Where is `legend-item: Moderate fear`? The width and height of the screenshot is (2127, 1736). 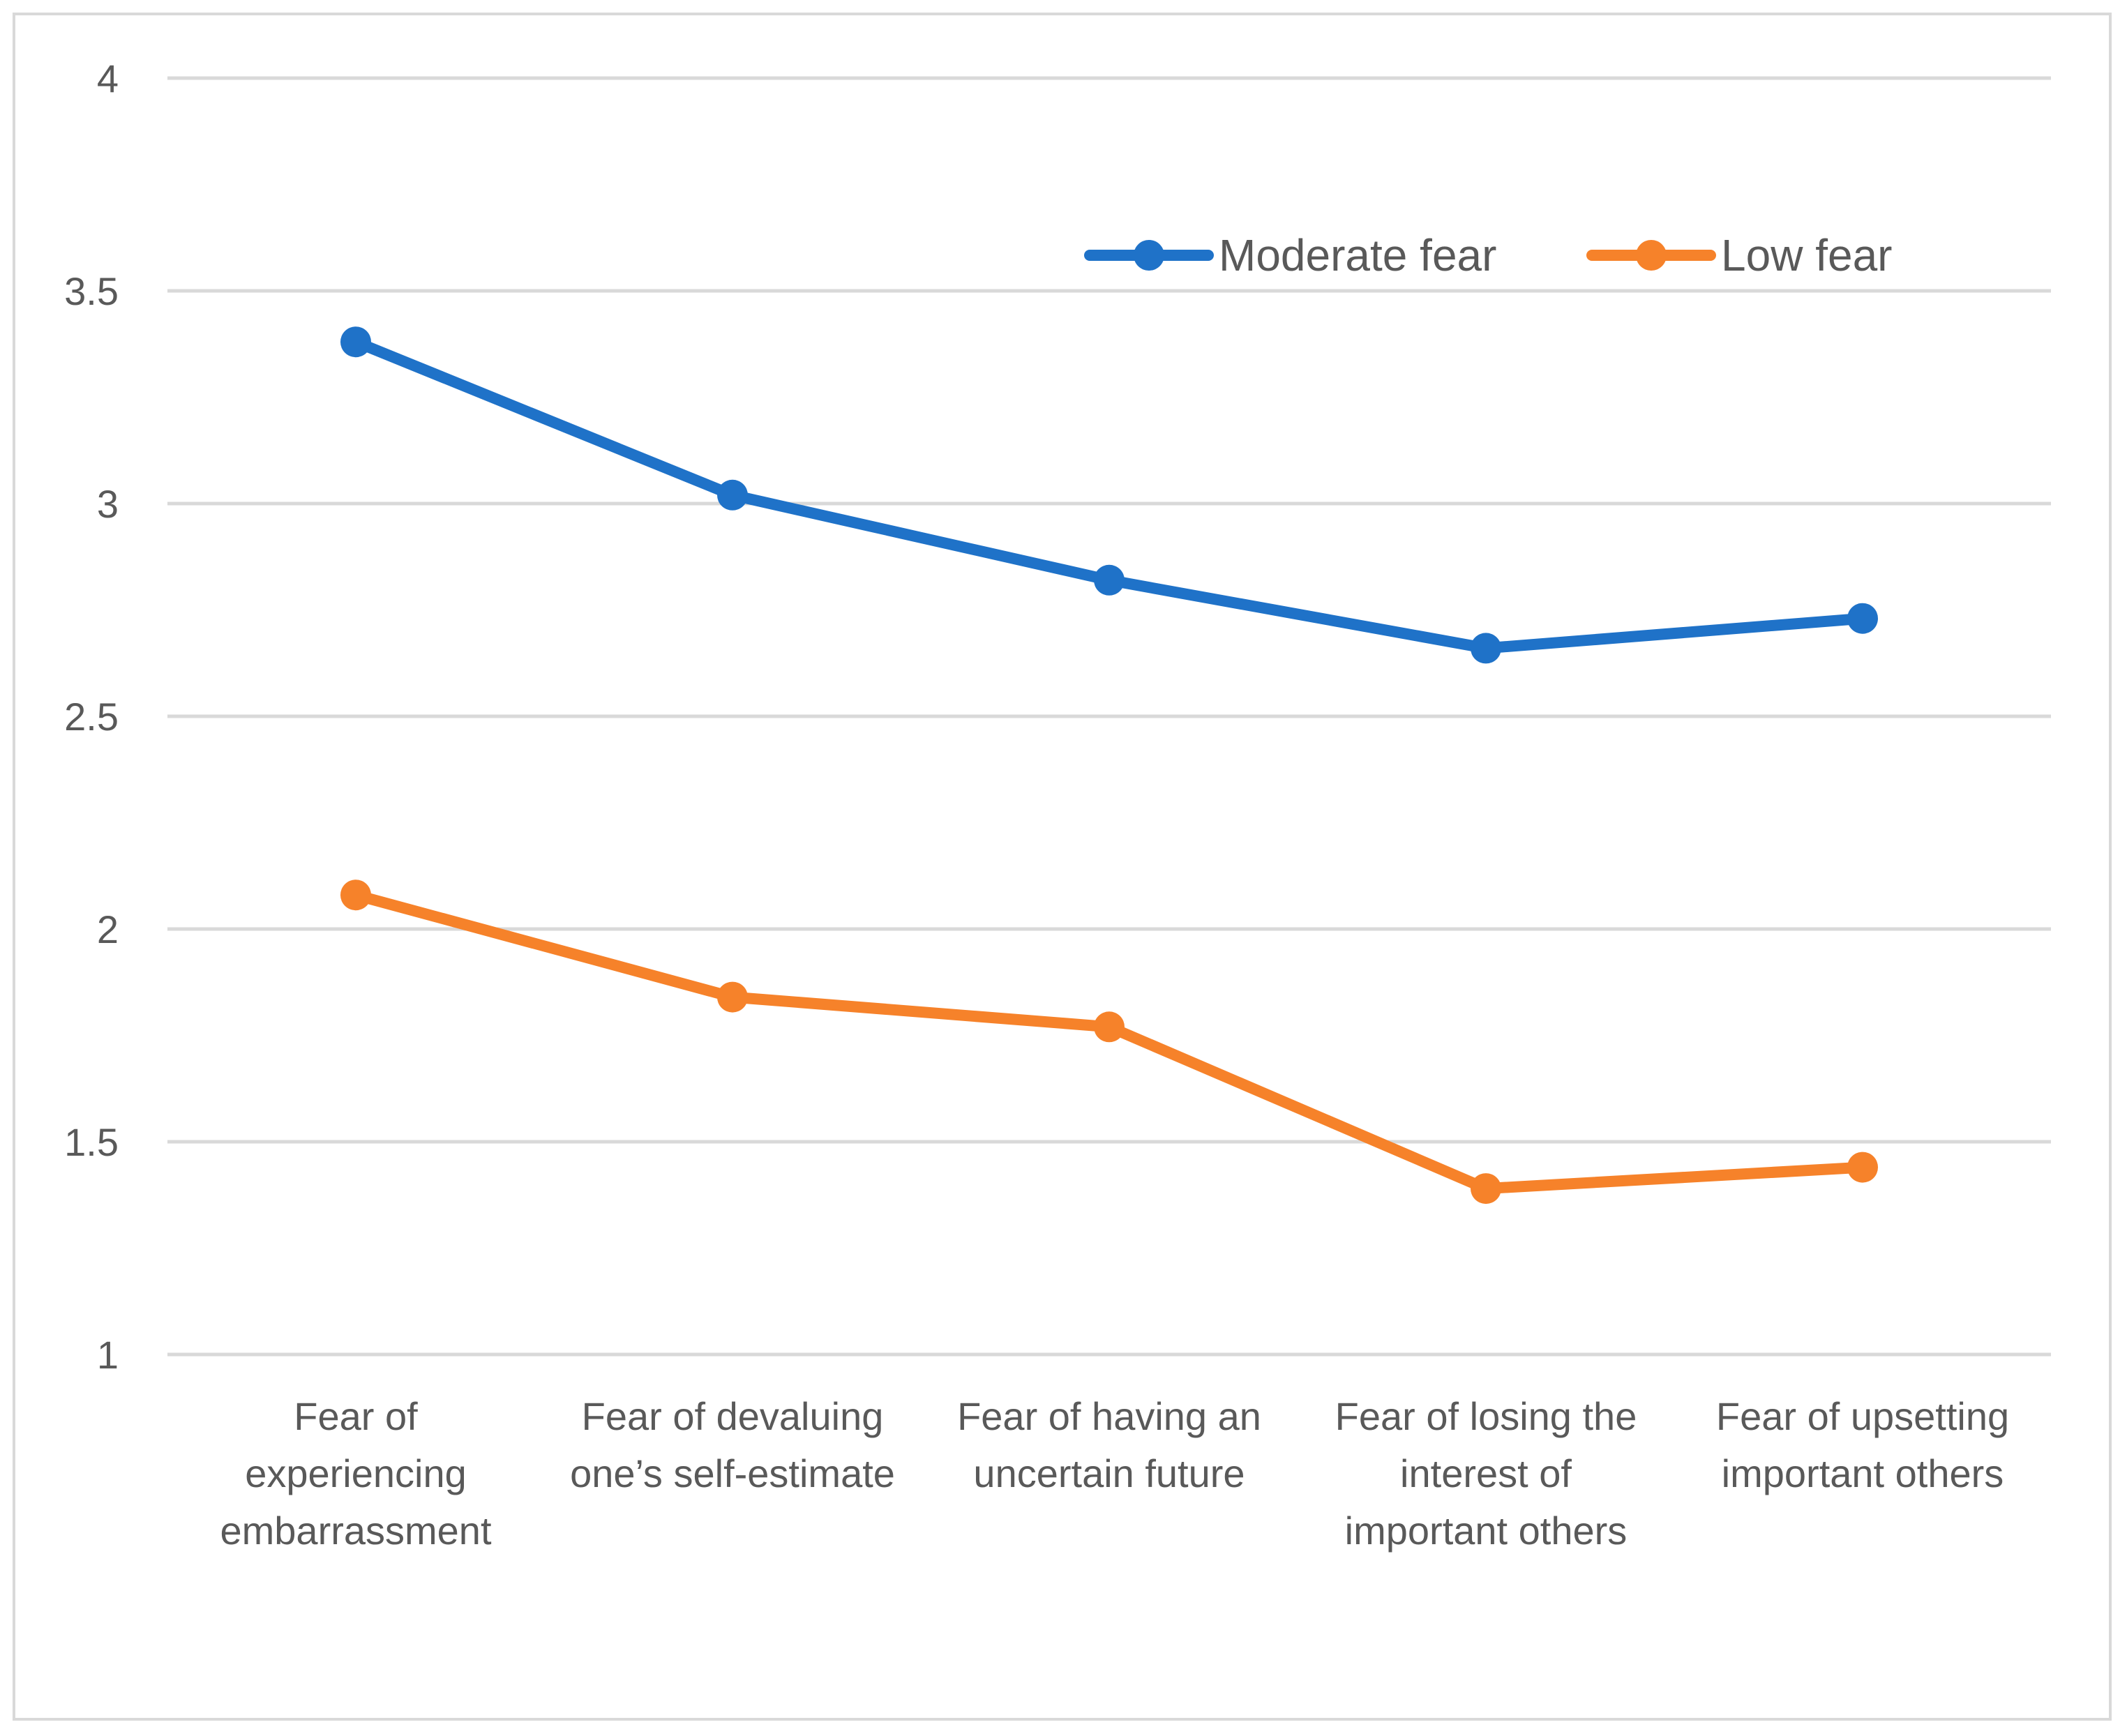 legend-item: Moderate fear is located at coordinates (1290, 255).